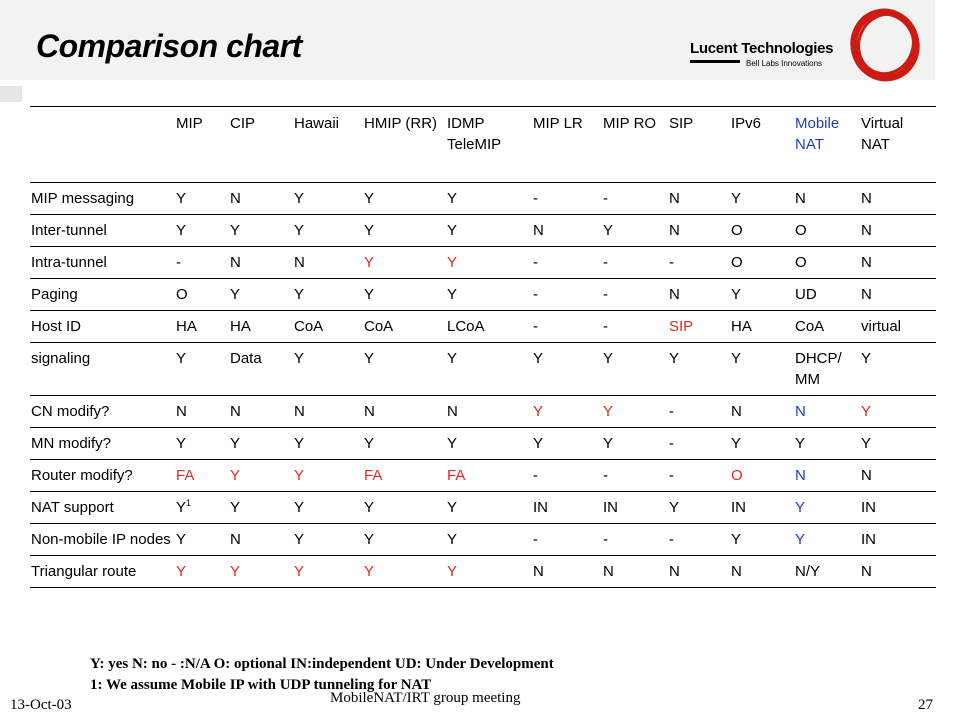 This screenshot has height=720, width=960. Describe the element at coordinates (699, 144) in the screenshot. I see `column-header: SIP` at that location.